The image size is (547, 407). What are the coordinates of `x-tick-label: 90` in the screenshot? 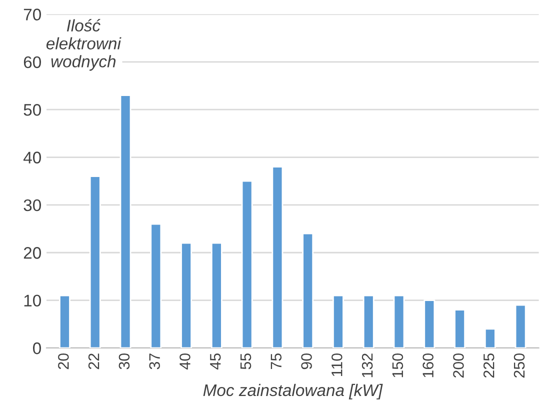 It's located at (306, 361).